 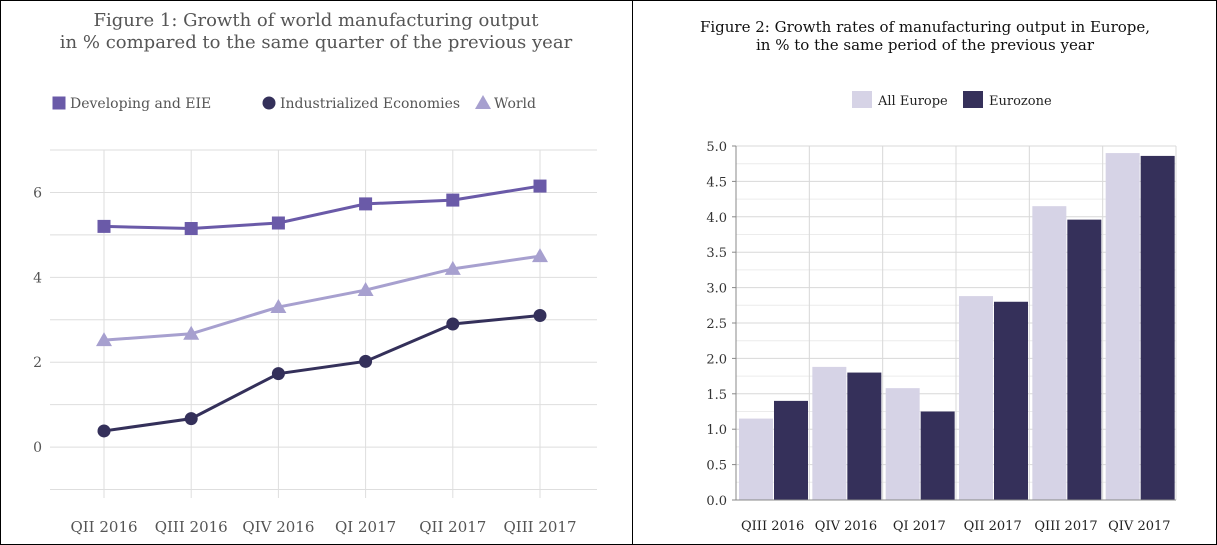 What do you see at coordinates (1020, 101) in the screenshot?
I see `legend-label: Eurozone` at bounding box center [1020, 101].